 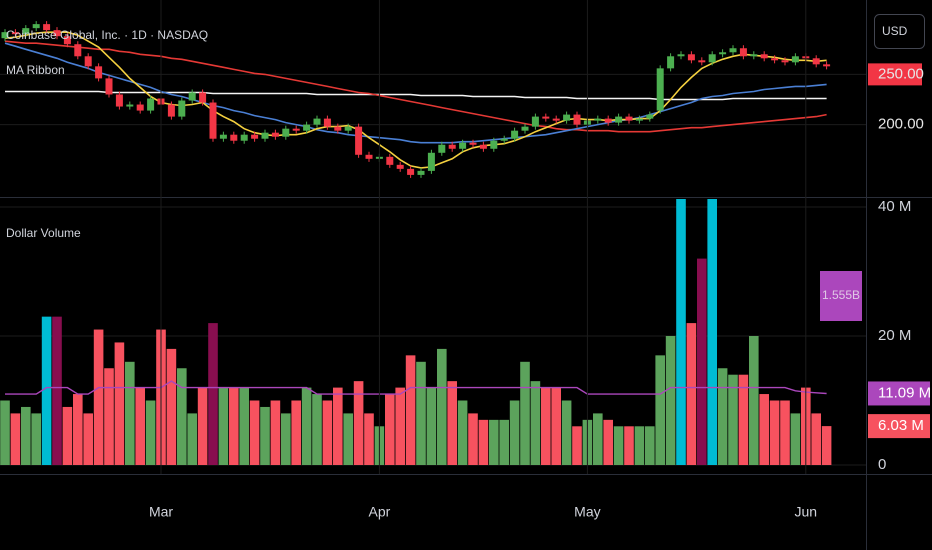 I want to click on ma-value-badge, so click(x=899, y=393).